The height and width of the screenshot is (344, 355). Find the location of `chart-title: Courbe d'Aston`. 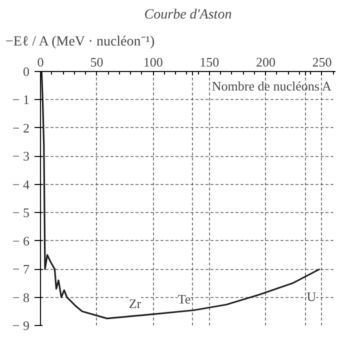

chart-title: Courbe d'Aston is located at coordinates (188, 15).